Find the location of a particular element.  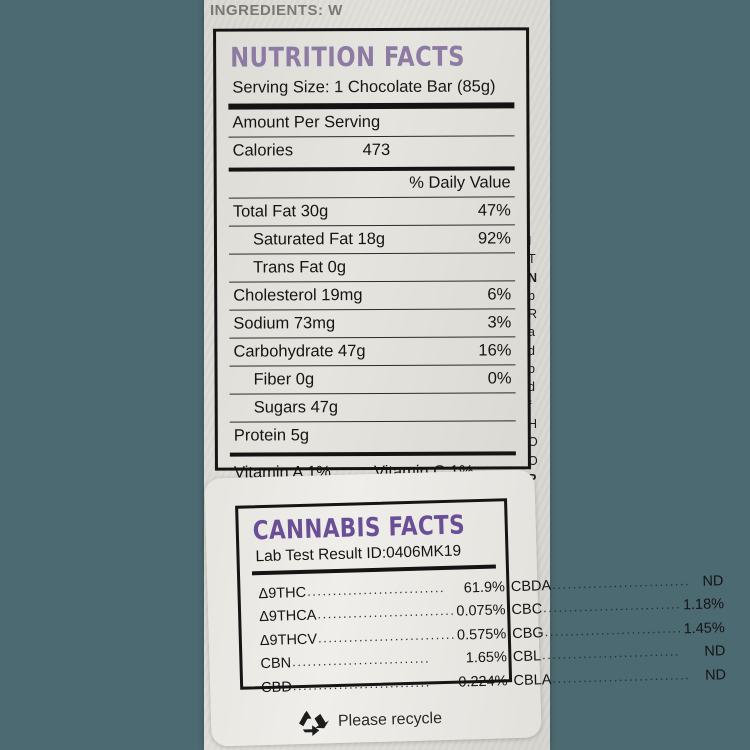

nutrient-label: Trans Fat 0g is located at coordinates (300, 267).